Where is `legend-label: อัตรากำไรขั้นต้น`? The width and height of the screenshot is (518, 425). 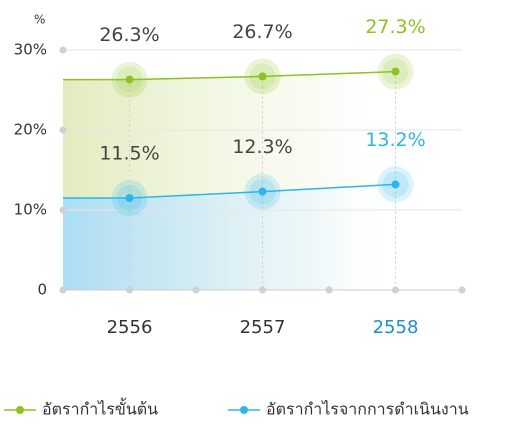 legend-label: อัตรากำไรขั้นต้น is located at coordinates (100, 408).